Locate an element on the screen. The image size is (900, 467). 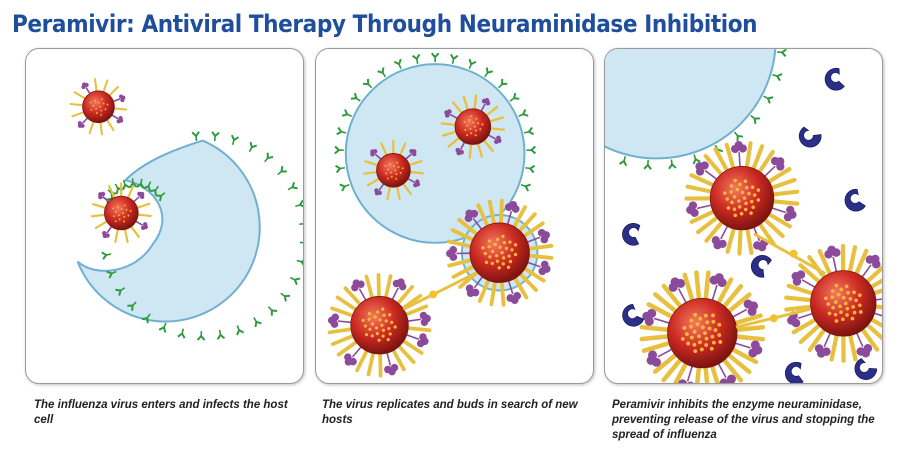
replicating-virus is located at coordinates (473, 126).